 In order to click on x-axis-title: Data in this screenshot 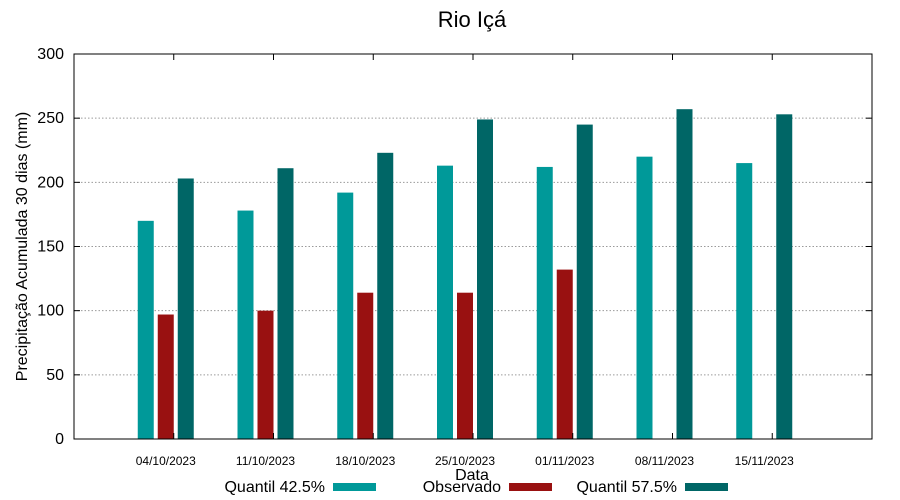, I will do `click(472, 475)`.